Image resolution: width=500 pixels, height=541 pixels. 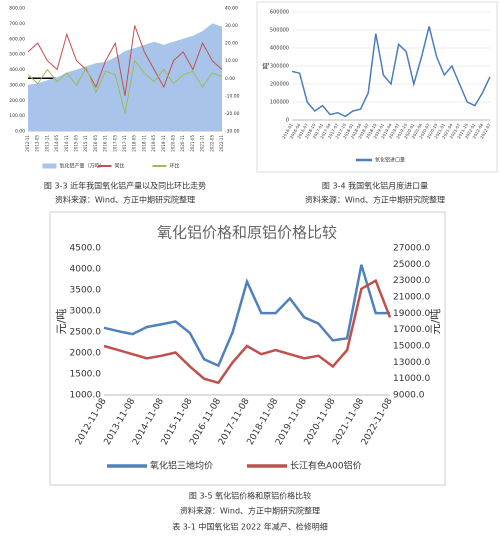 What do you see at coordinates (411, 249) in the screenshot?
I see `y2-tick-label: 27000.0` at bounding box center [411, 249].